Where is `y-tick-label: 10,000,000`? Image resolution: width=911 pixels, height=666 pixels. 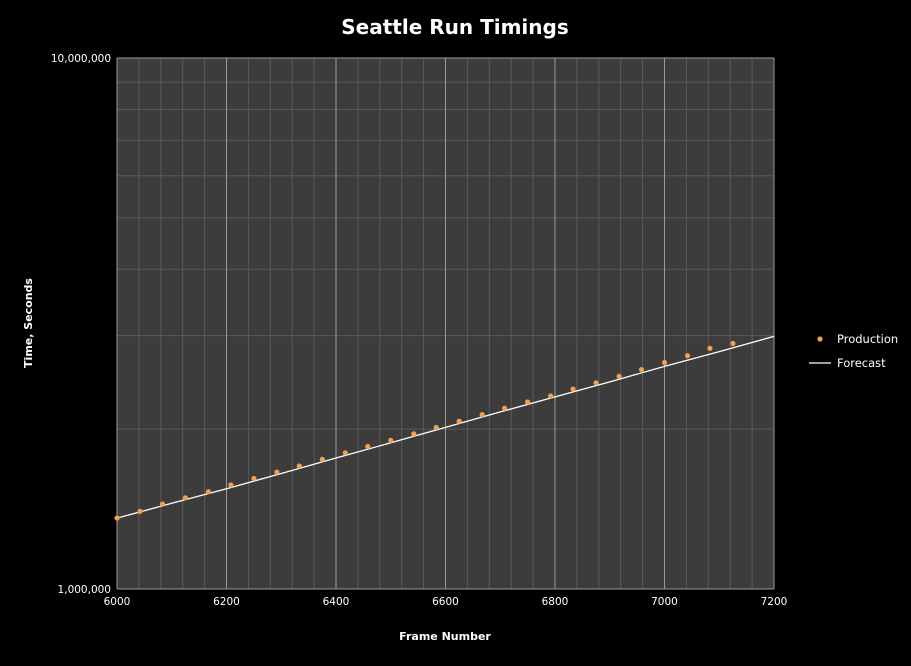
y-tick-label: 10,000,000 is located at coordinates (81, 59).